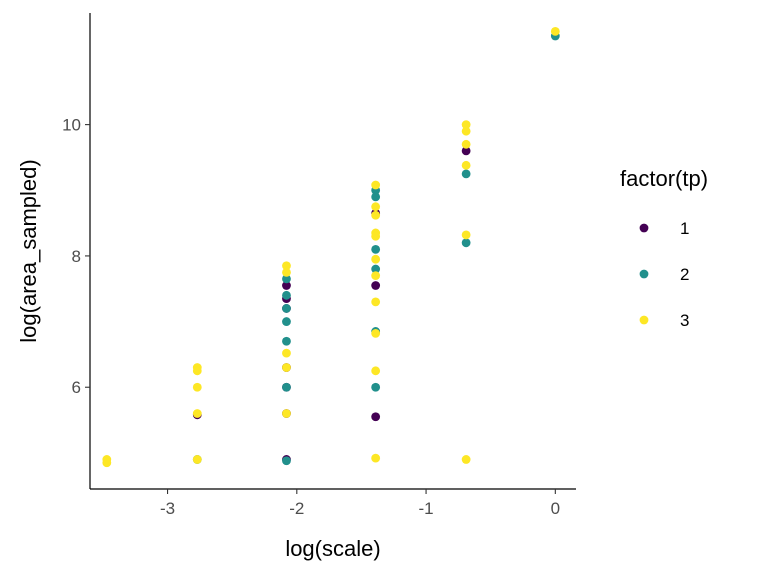 This screenshot has height=576, width=768. I want to click on x-tick-label: -3, so click(167, 508).